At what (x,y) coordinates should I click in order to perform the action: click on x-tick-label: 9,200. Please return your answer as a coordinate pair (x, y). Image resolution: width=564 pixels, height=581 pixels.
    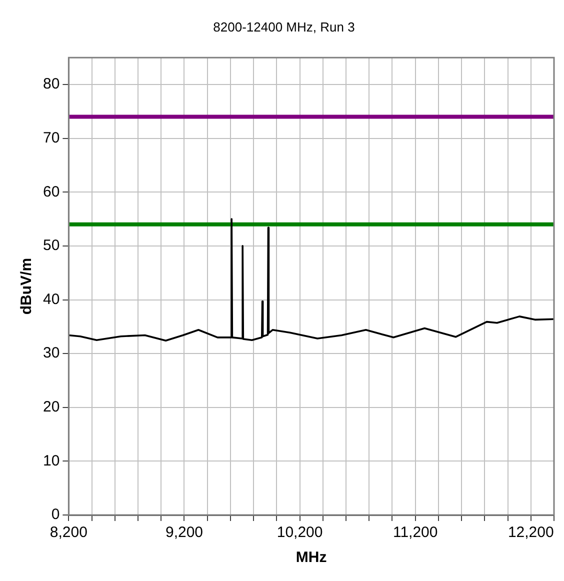
    Looking at the image, I should click on (184, 533).